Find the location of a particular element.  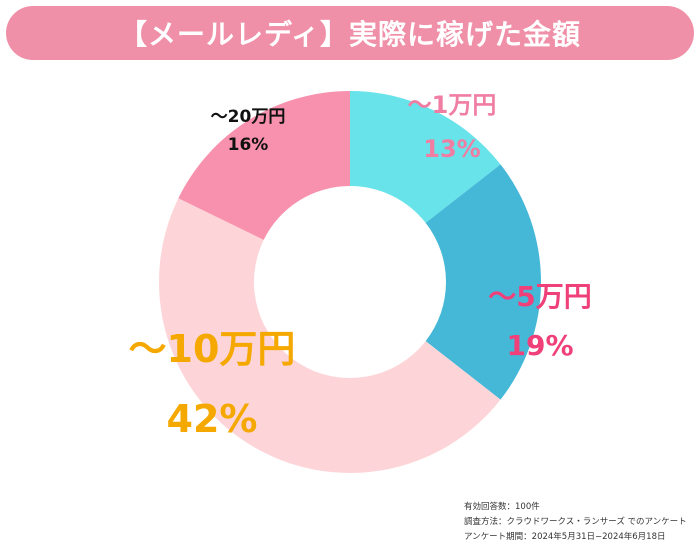

chart-title: 【メールレディ】実際に稼げた金額 is located at coordinates (350, 34).